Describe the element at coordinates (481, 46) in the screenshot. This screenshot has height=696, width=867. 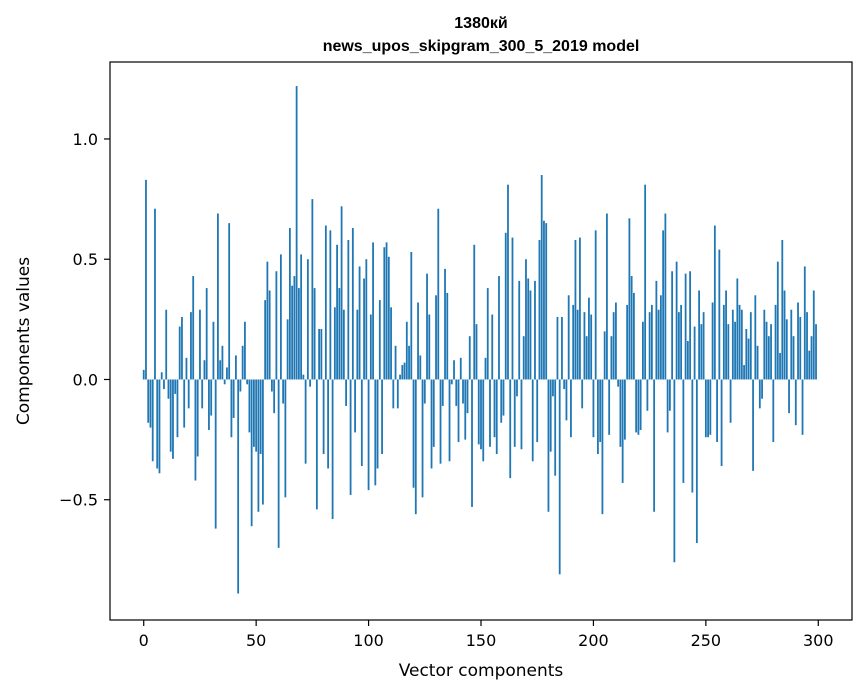
I see `chart-title-line2: news_upos_skipgram_300_5_2019 model` at that location.